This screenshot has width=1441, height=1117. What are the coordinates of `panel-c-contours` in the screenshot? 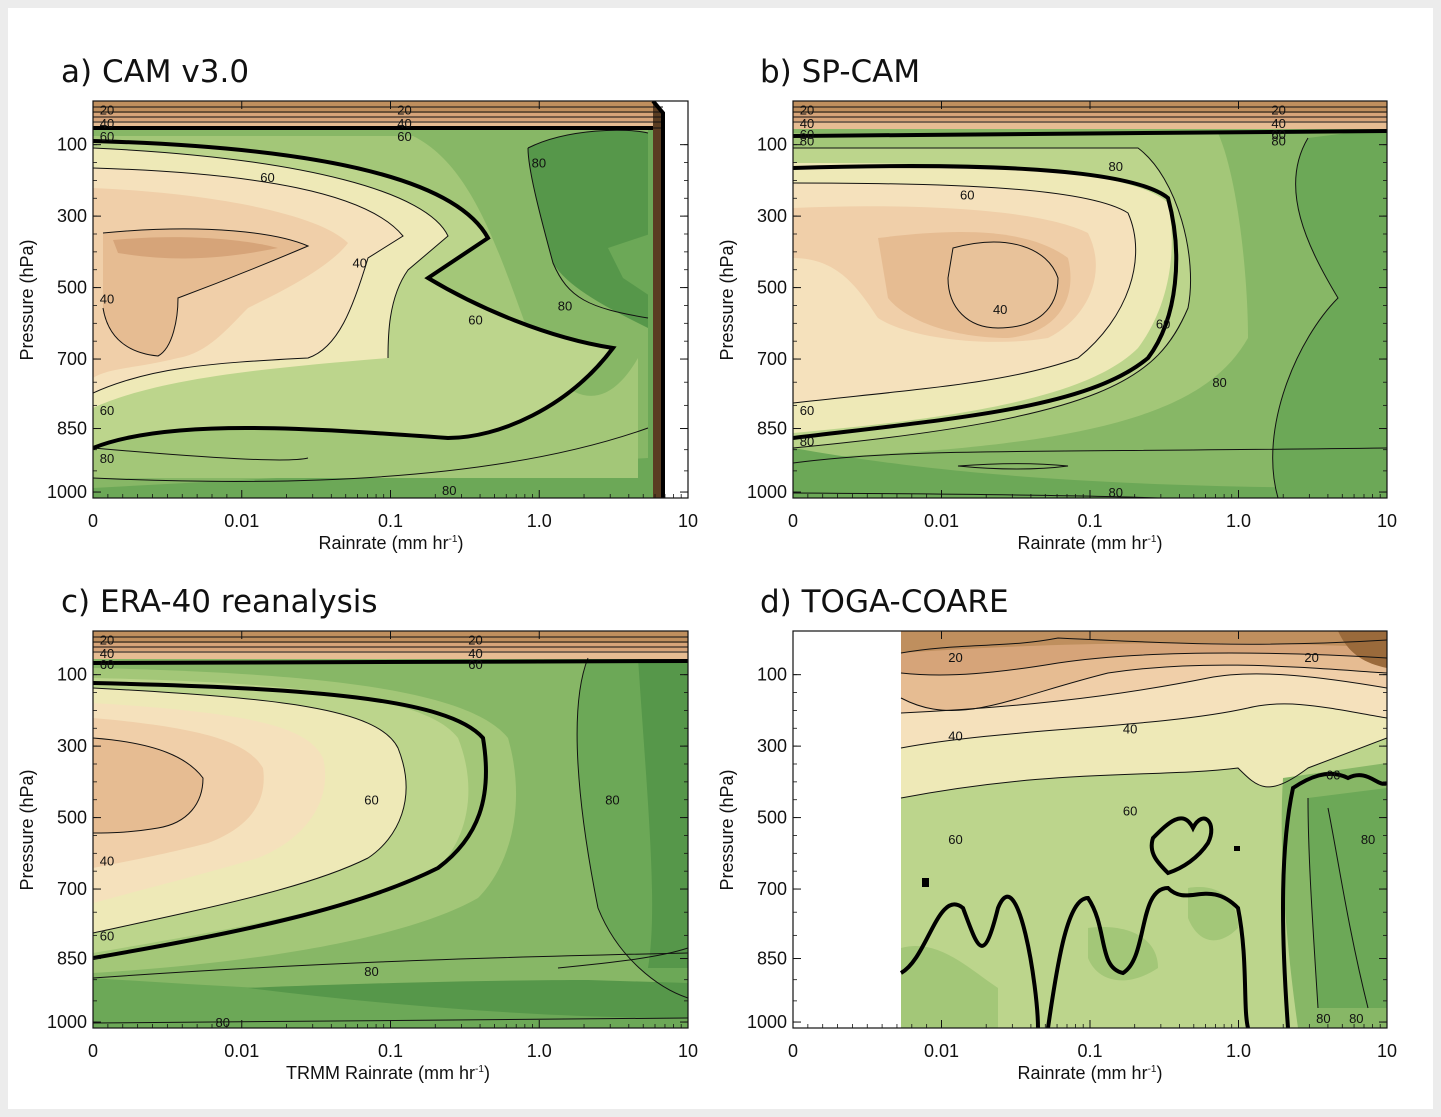 It's located at (390, 830).